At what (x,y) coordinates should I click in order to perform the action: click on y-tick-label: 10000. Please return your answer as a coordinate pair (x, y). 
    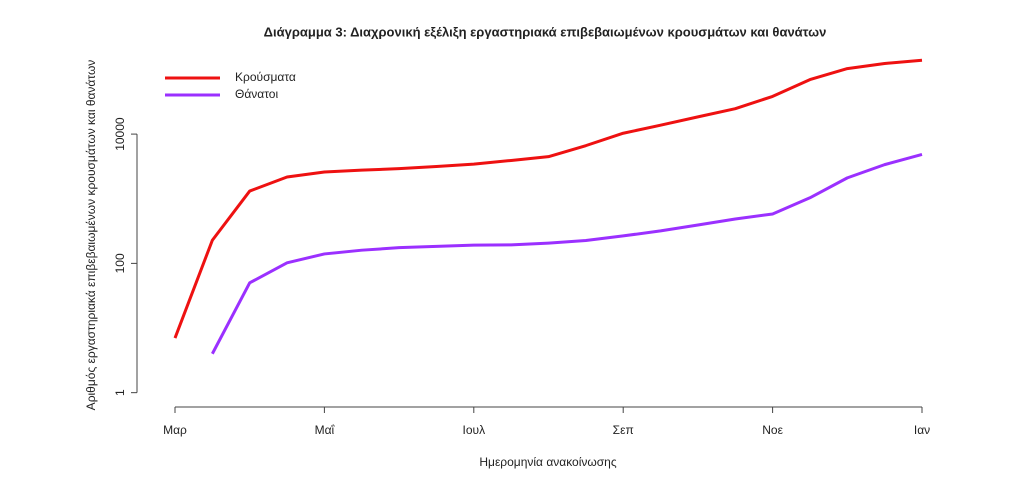
    Looking at the image, I should click on (120, 134).